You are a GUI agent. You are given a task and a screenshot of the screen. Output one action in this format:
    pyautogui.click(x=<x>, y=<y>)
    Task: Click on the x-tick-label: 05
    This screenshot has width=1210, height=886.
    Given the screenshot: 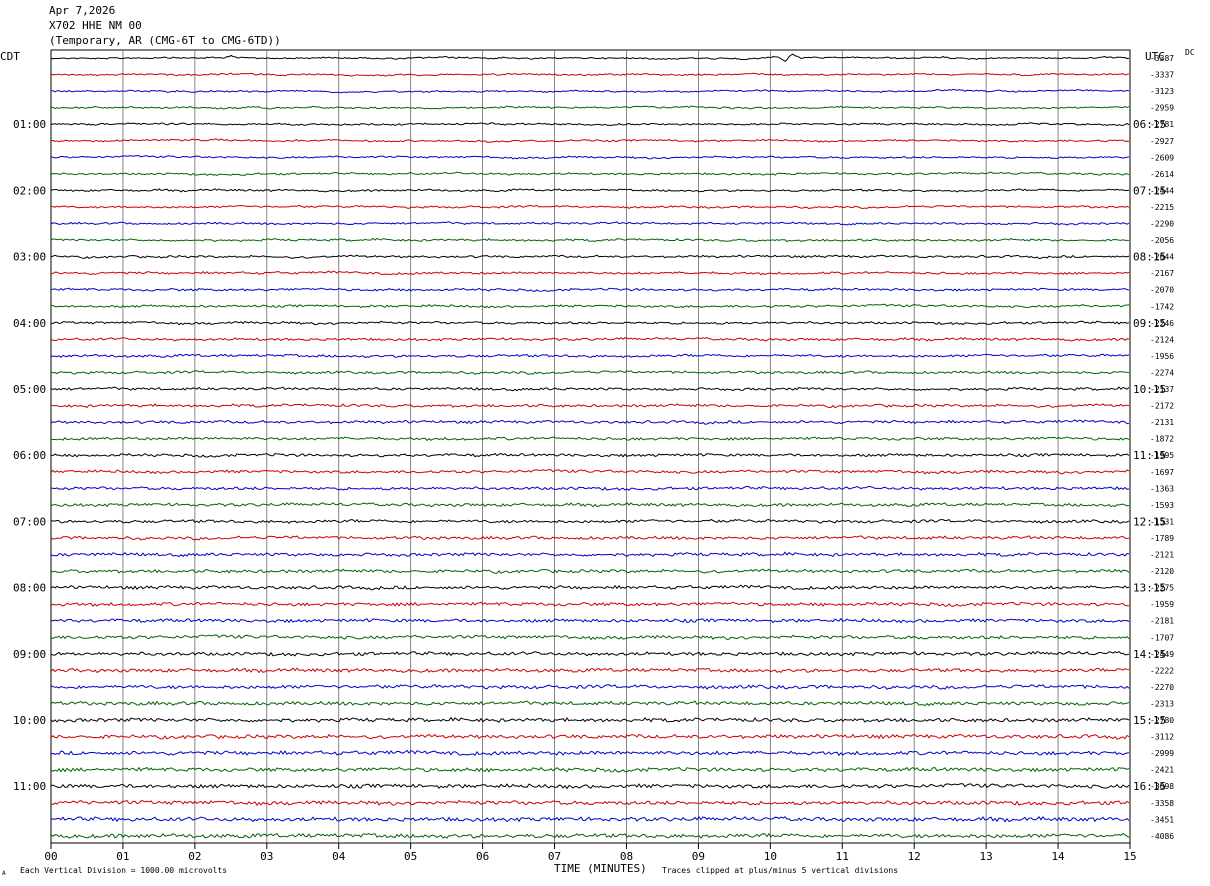 What is the action you would take?
    pyautogui.click(x=410, y=856)
    